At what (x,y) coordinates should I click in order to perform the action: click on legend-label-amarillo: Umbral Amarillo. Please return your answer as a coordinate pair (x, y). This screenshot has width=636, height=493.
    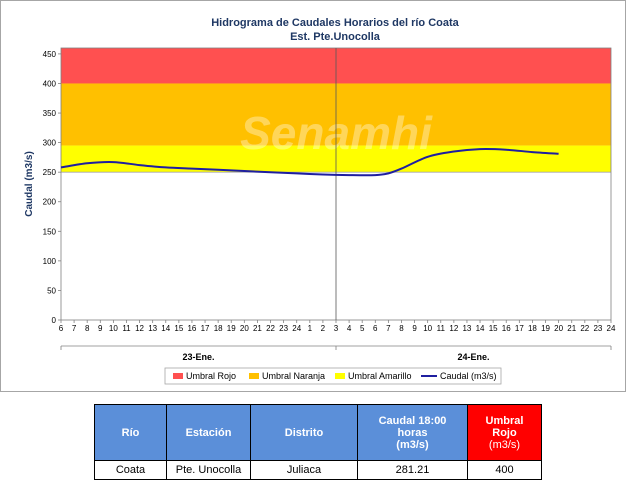
    Looking at the image, I should click on (380, 376).